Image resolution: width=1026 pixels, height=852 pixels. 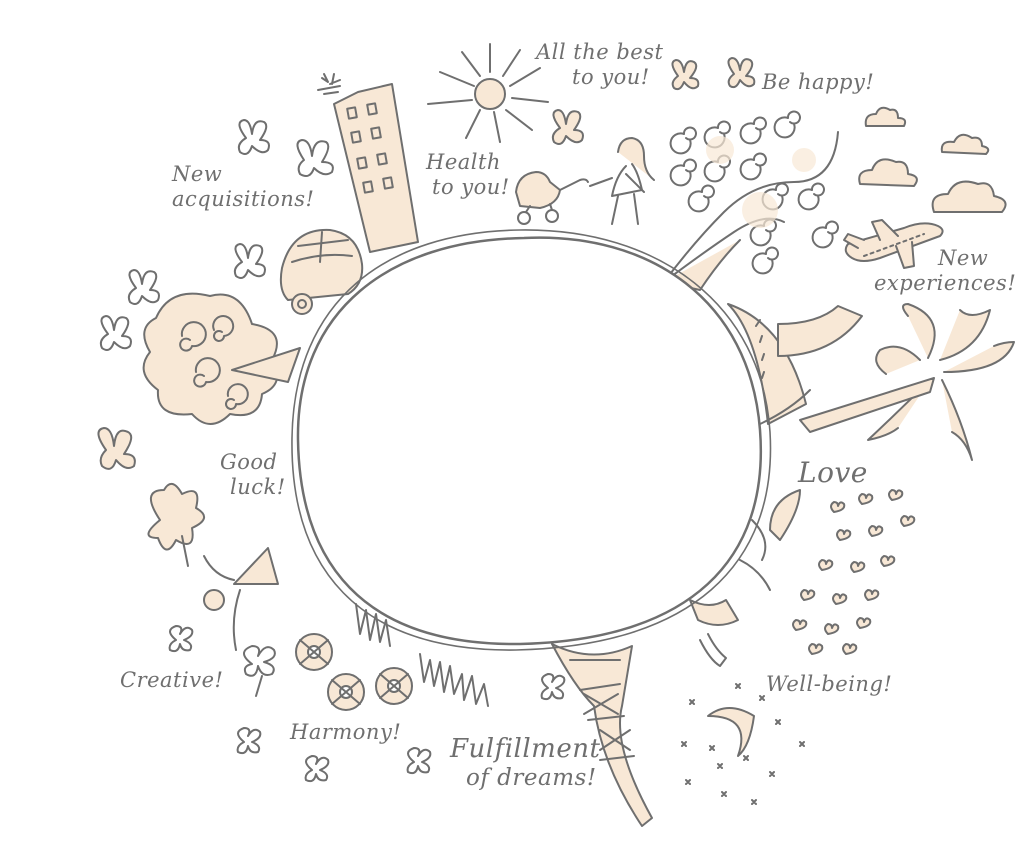 What do you see at coordinates (249, 462) in the screenshot?
I see `wish-line: Good` at bounding box center [249, 462].